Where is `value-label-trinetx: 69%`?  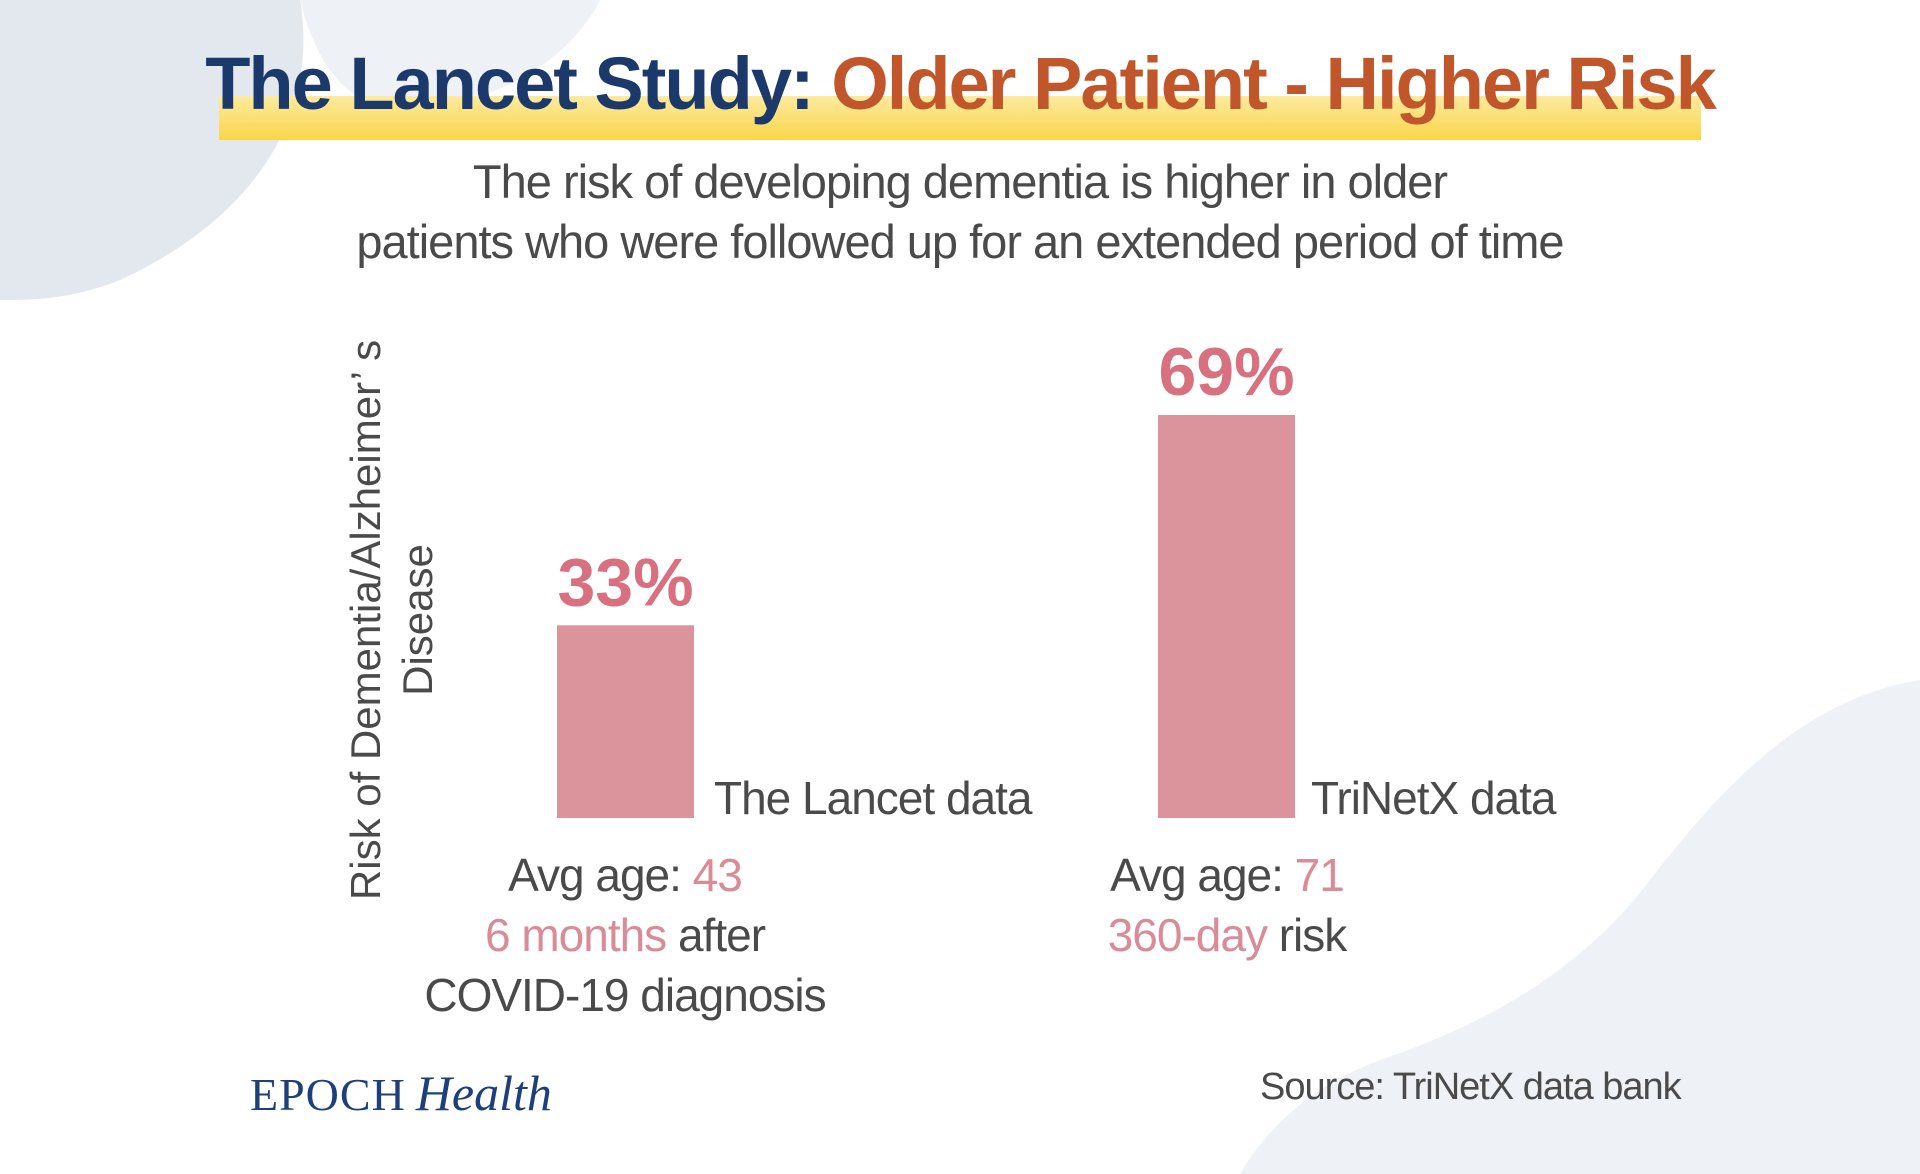 value-label-trinetx: 69% is located at coordinates (1226, 372).